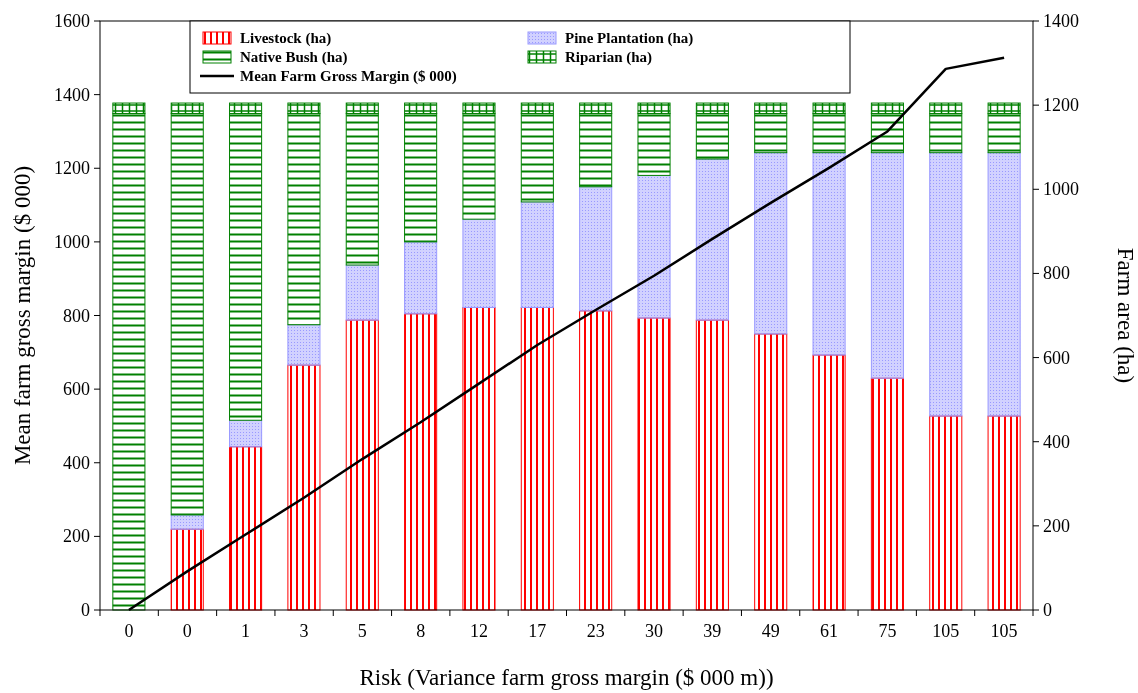 The height and width of the screenshot is (693, 1138). What do you see at coordinates (1056, 525) in the screenshot?
I see `y2-tick-label: 200` at bounding box center [1056, 525].